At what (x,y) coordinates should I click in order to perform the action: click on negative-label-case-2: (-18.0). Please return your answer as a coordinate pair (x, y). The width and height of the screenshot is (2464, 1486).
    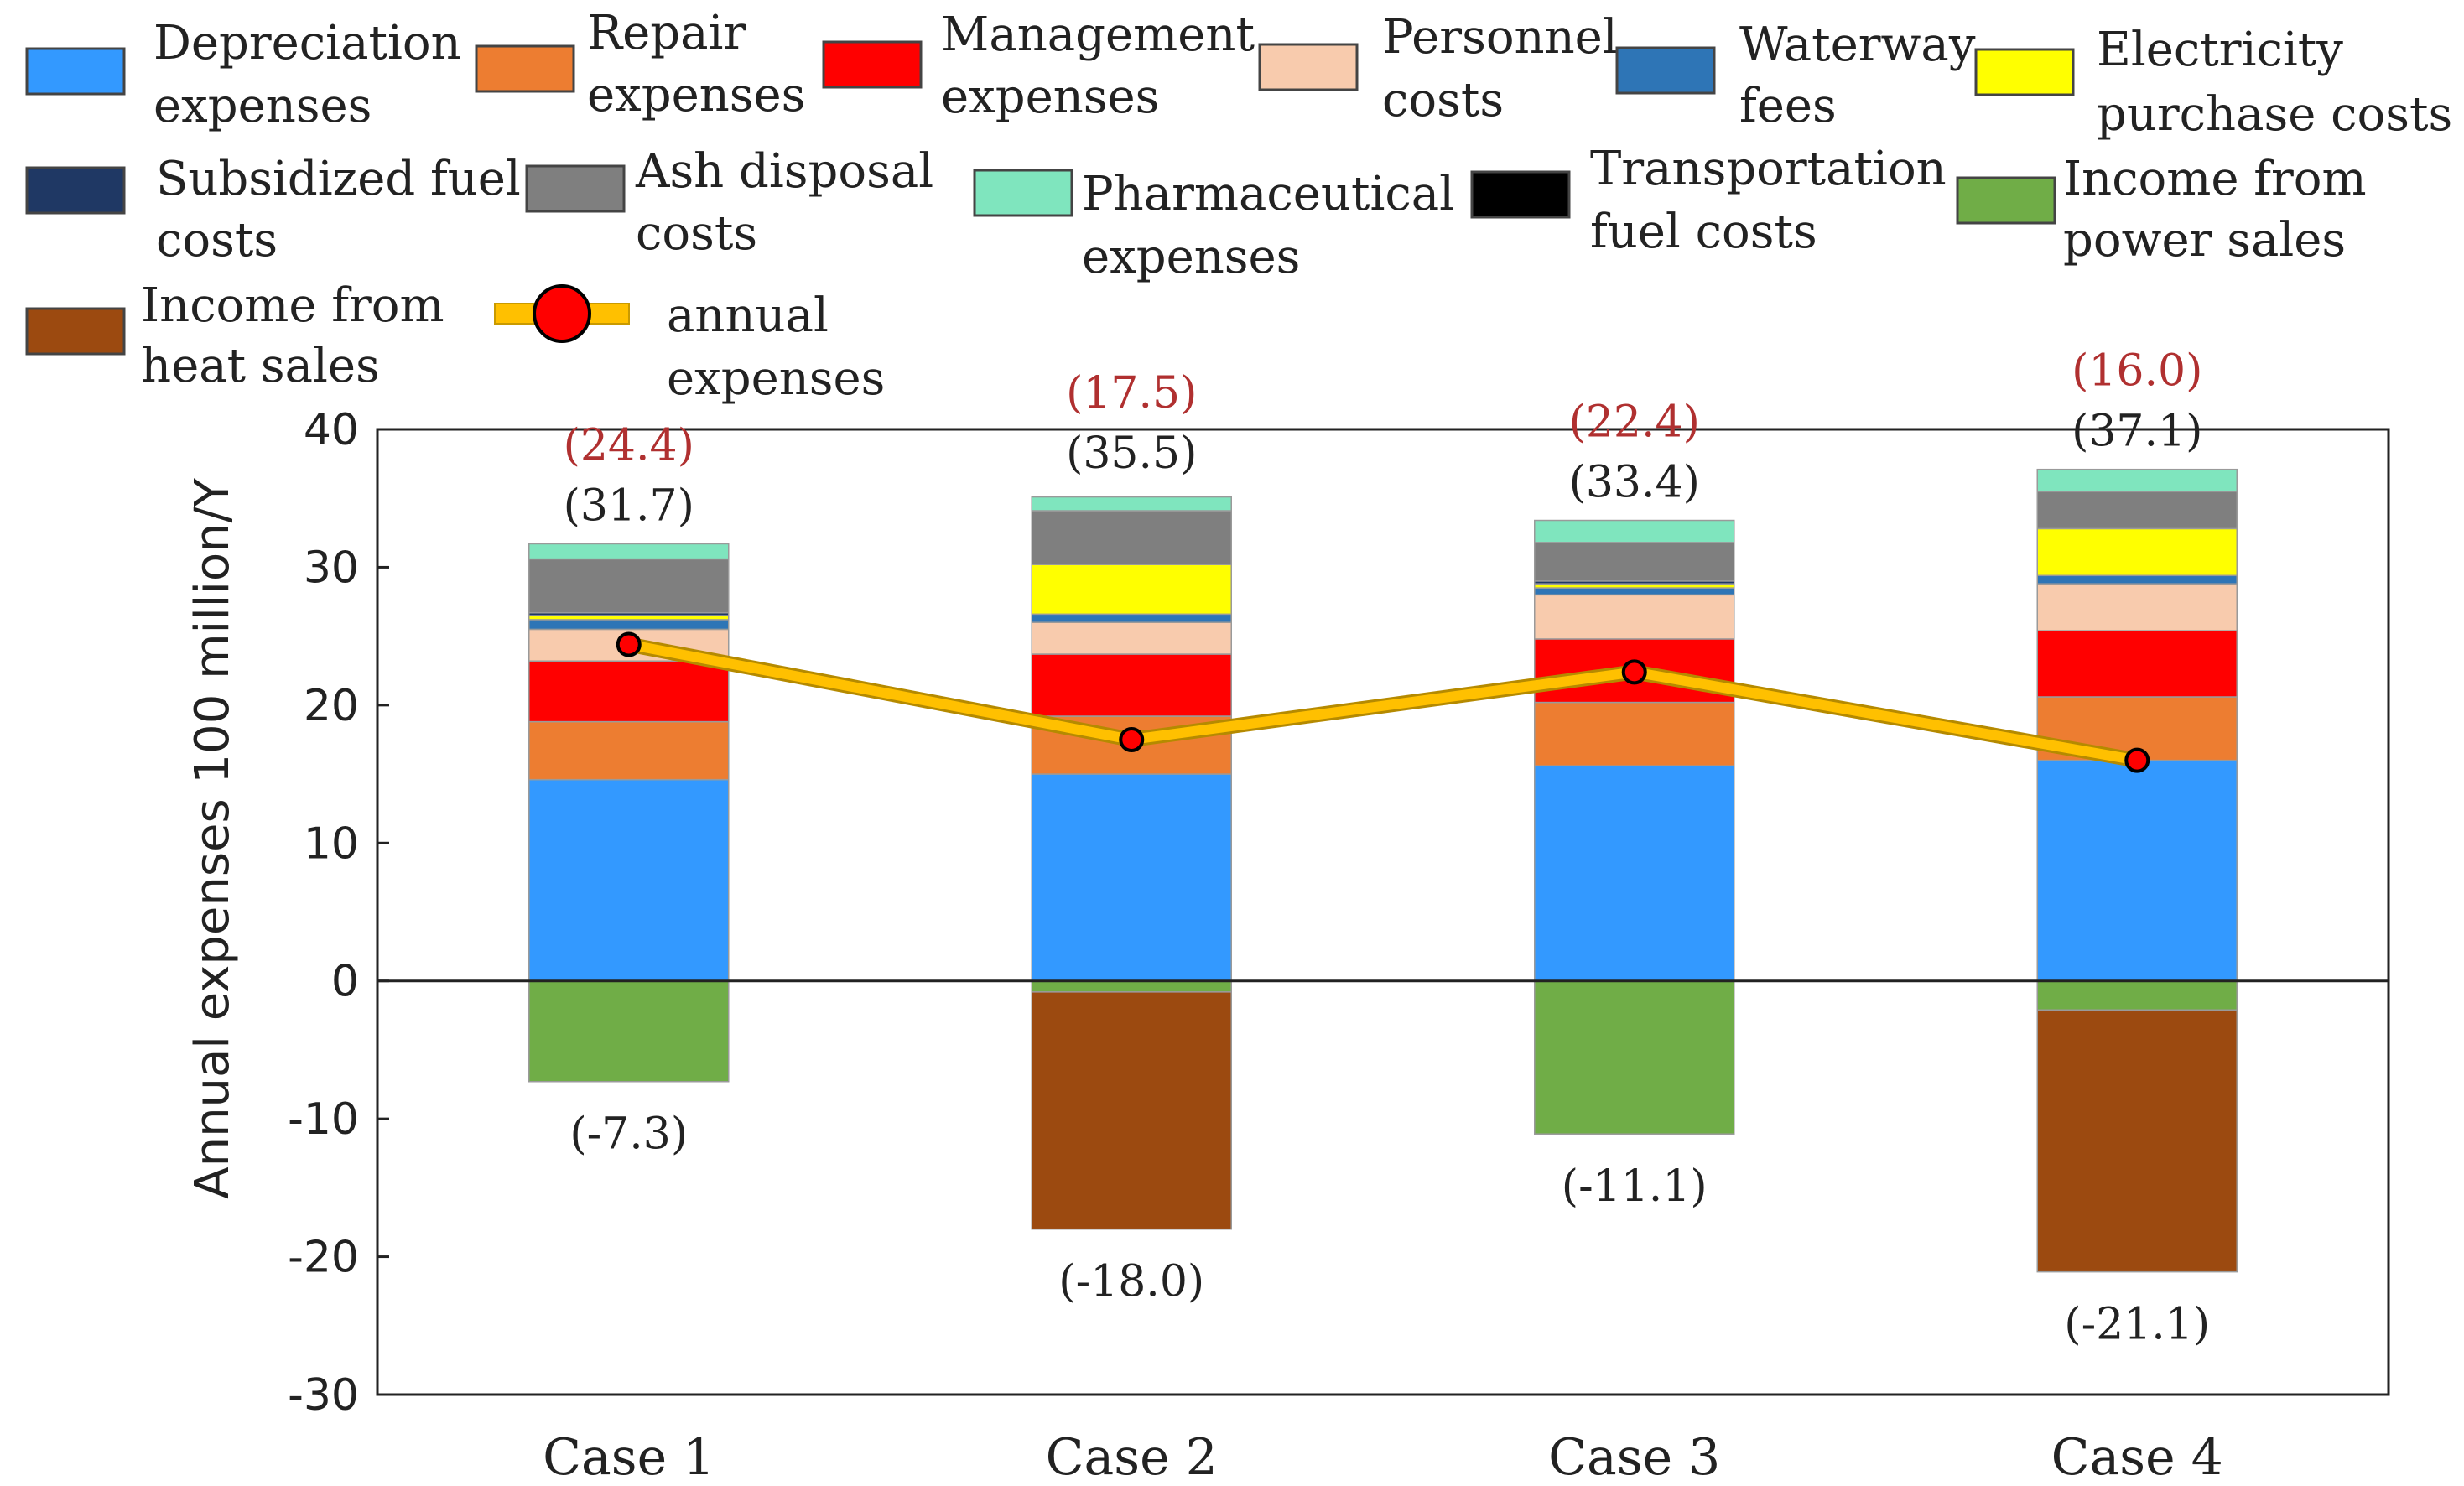
    Looking at the image, I should click on (1131, 1282).